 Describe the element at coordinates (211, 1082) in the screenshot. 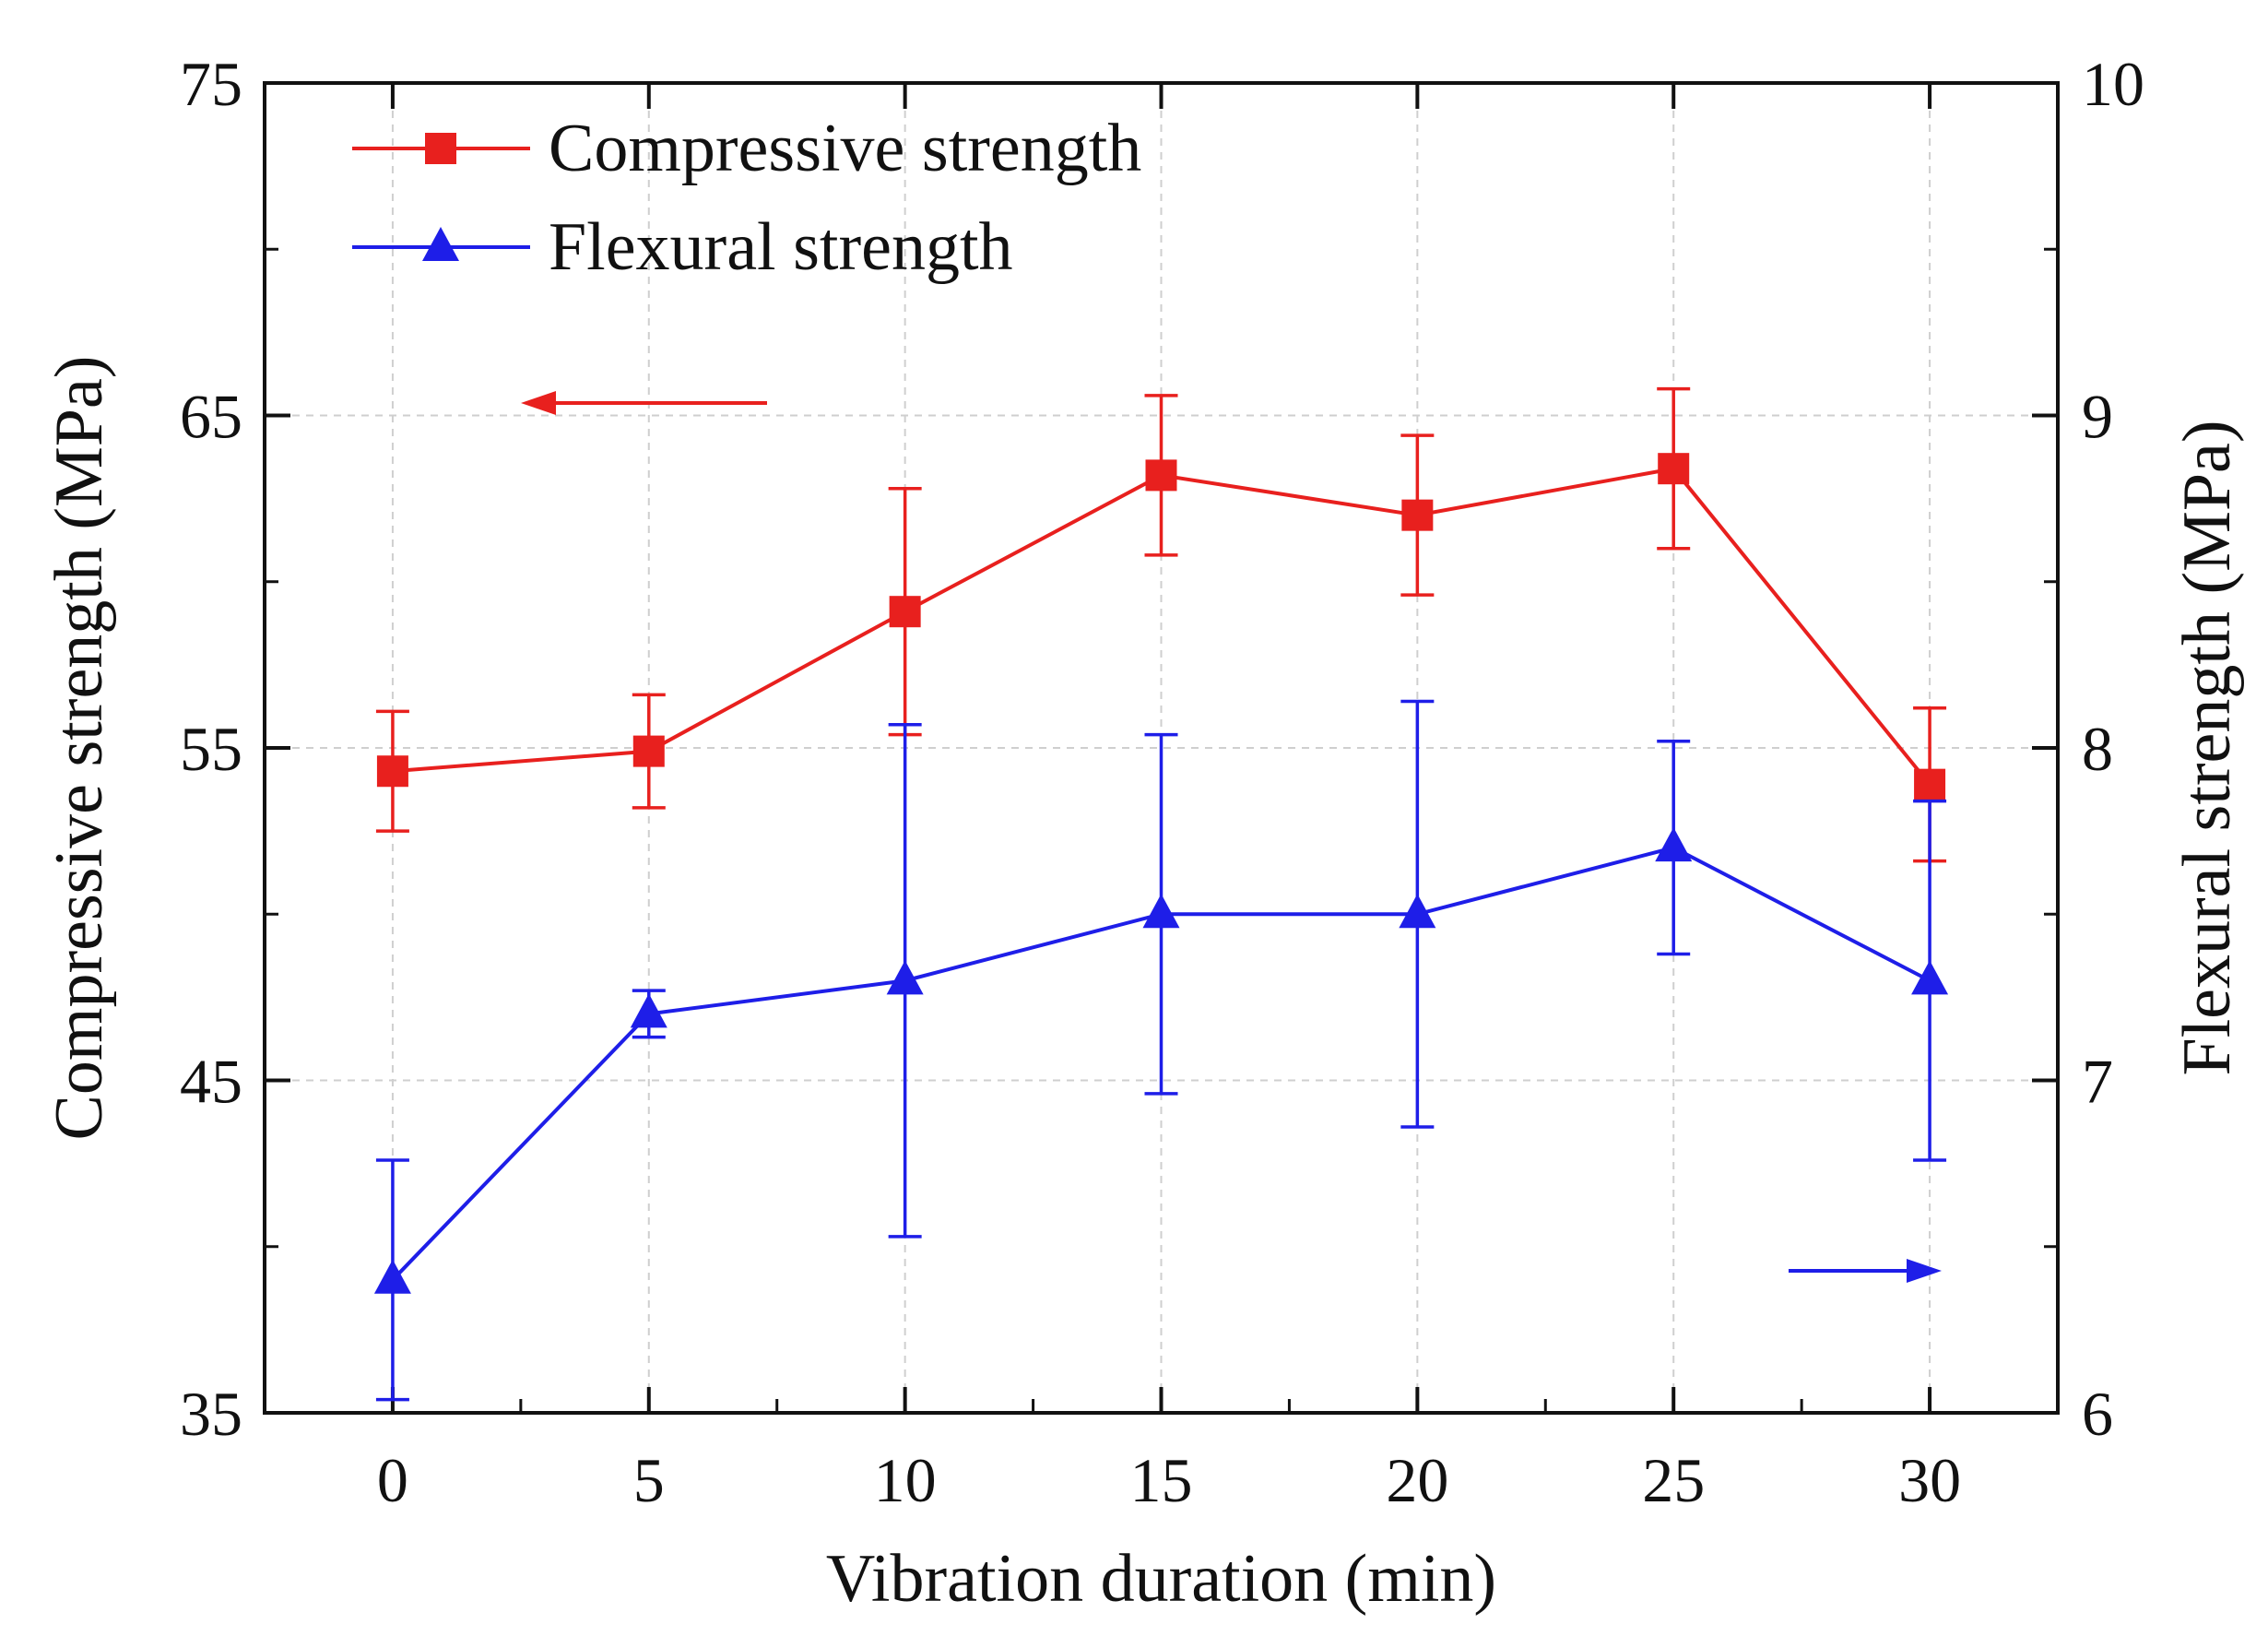

I see `y-tick-label: 45` at that location.